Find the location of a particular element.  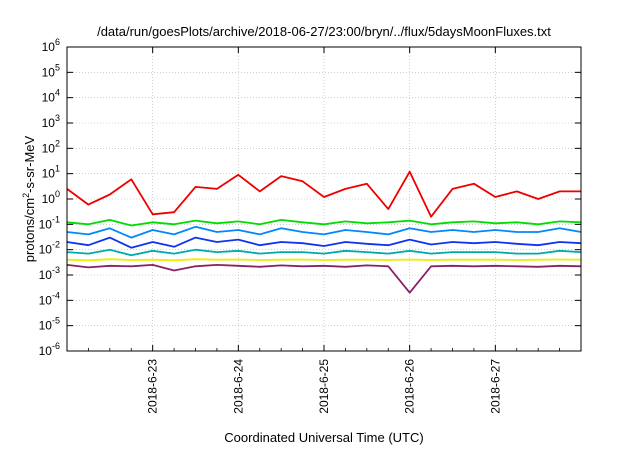

y-tick-label: 10³ is located at coordinates (51, 121).